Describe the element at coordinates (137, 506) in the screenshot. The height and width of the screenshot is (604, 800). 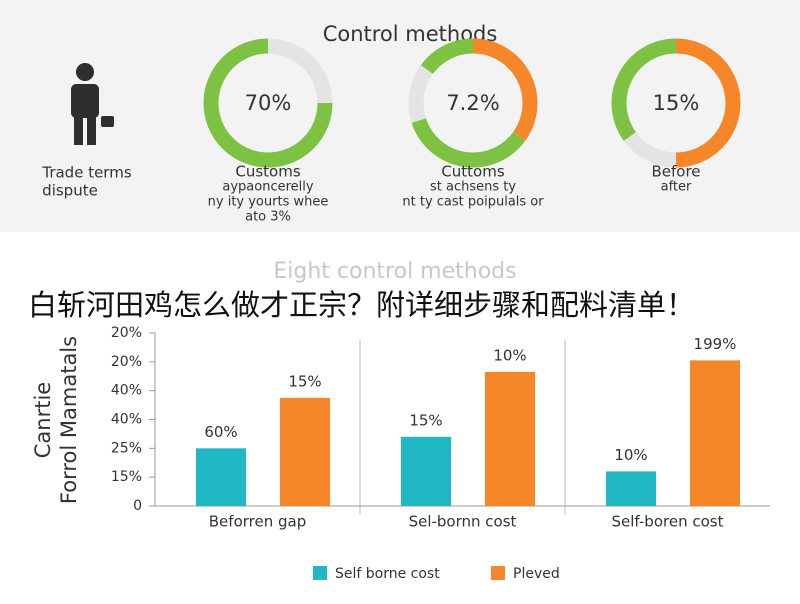
I see `y-tick-label: 0` at that location.